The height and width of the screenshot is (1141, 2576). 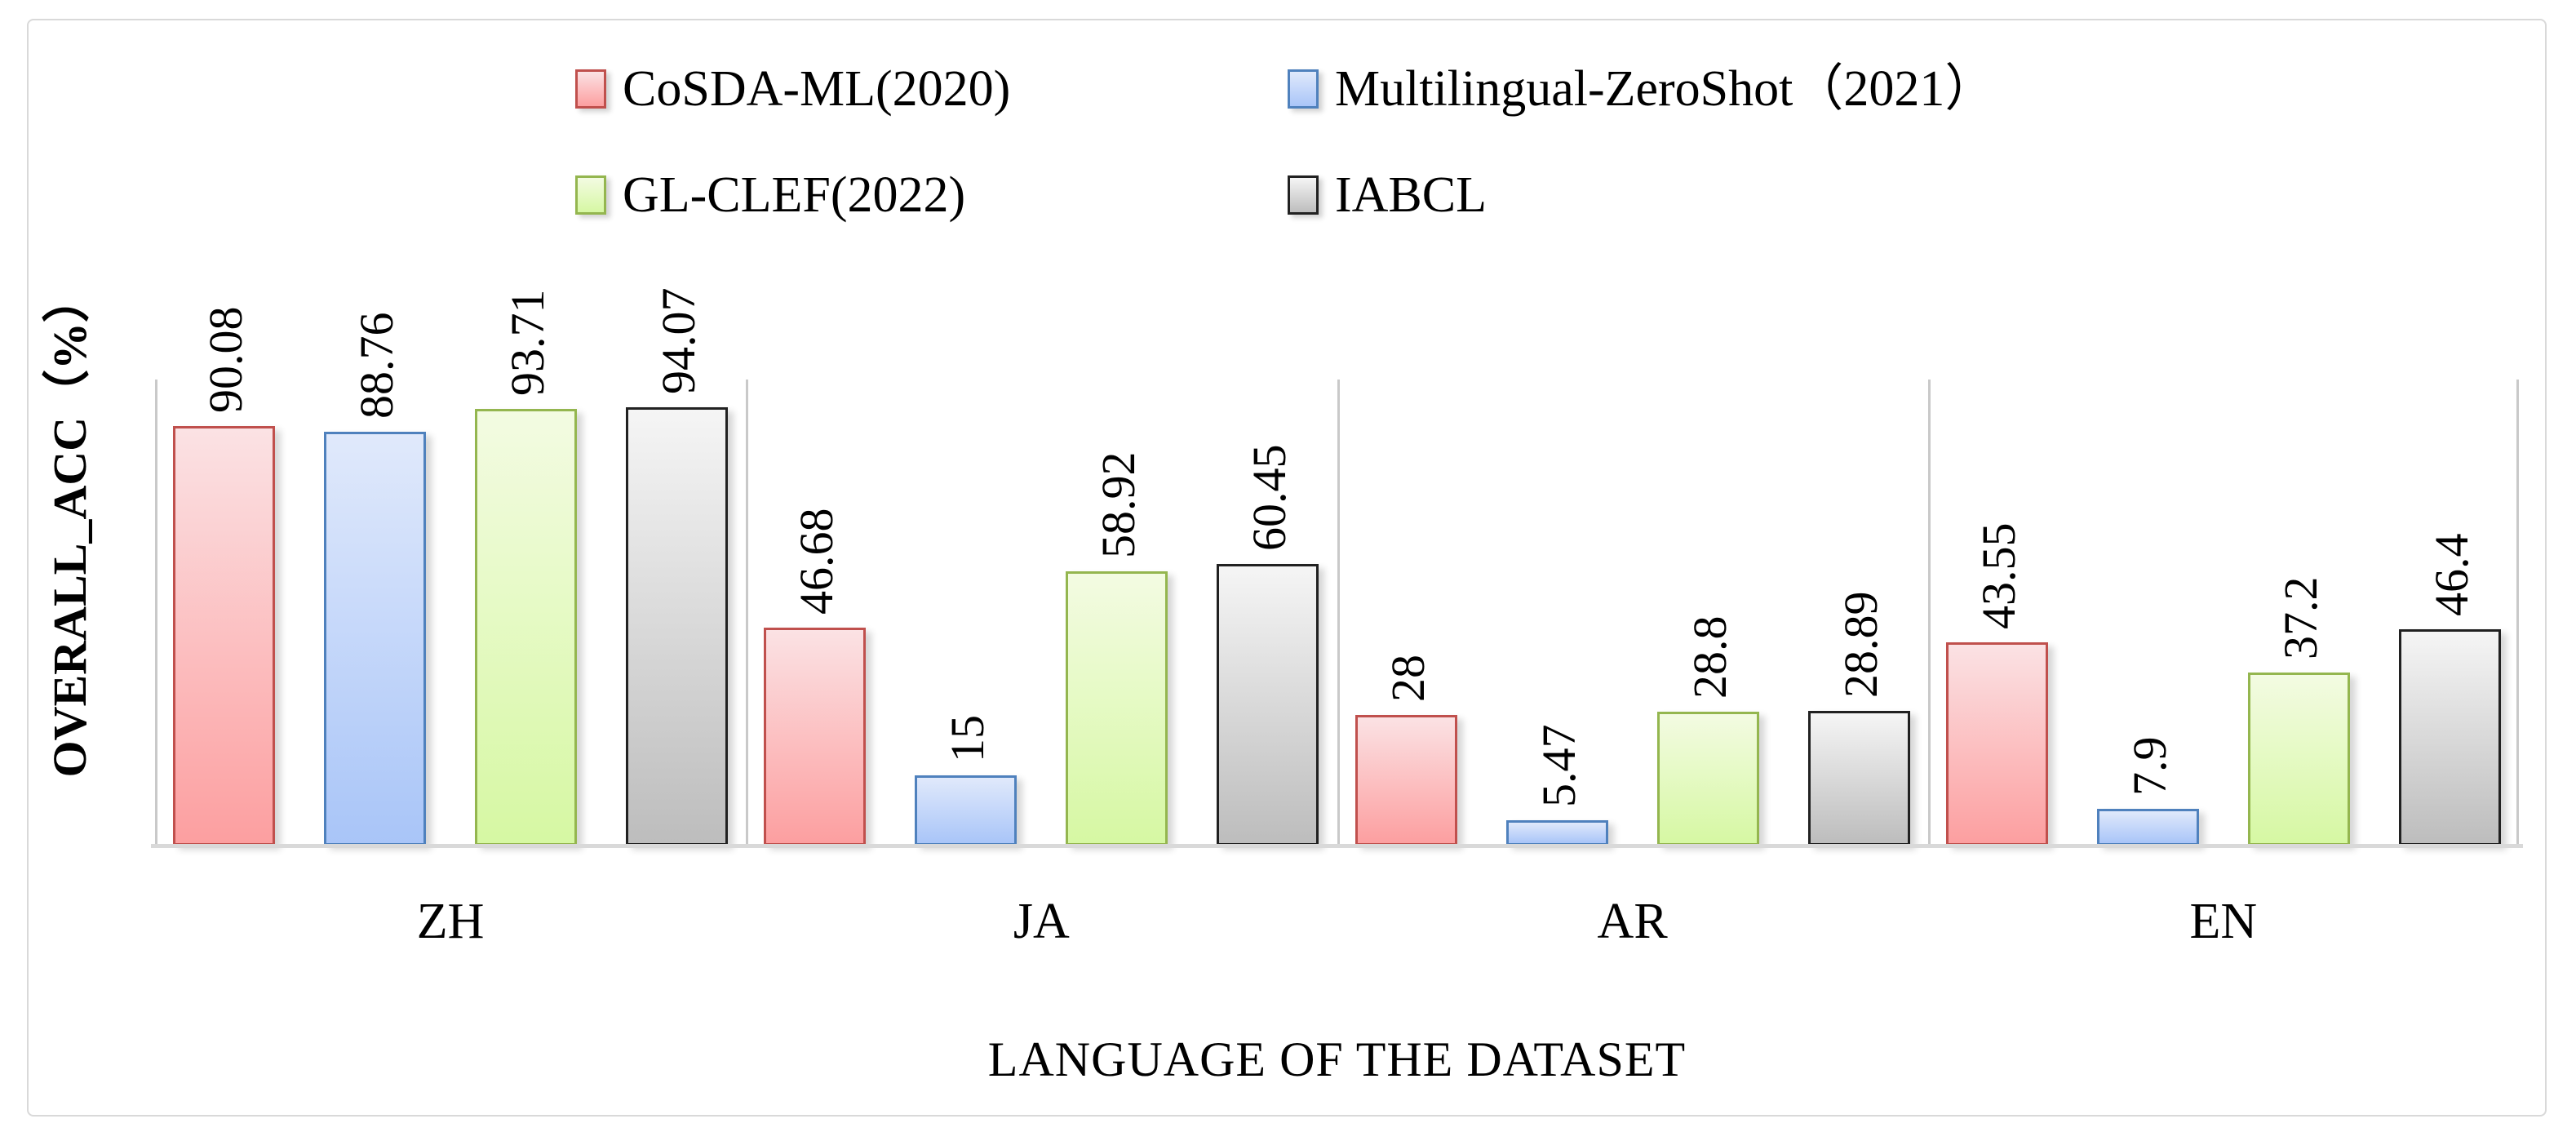 What do you see at coordinates (794, 195) in the screenshot?
I see `legend-label: GL-CLEF(2022)` at bounding box center [794, 195].